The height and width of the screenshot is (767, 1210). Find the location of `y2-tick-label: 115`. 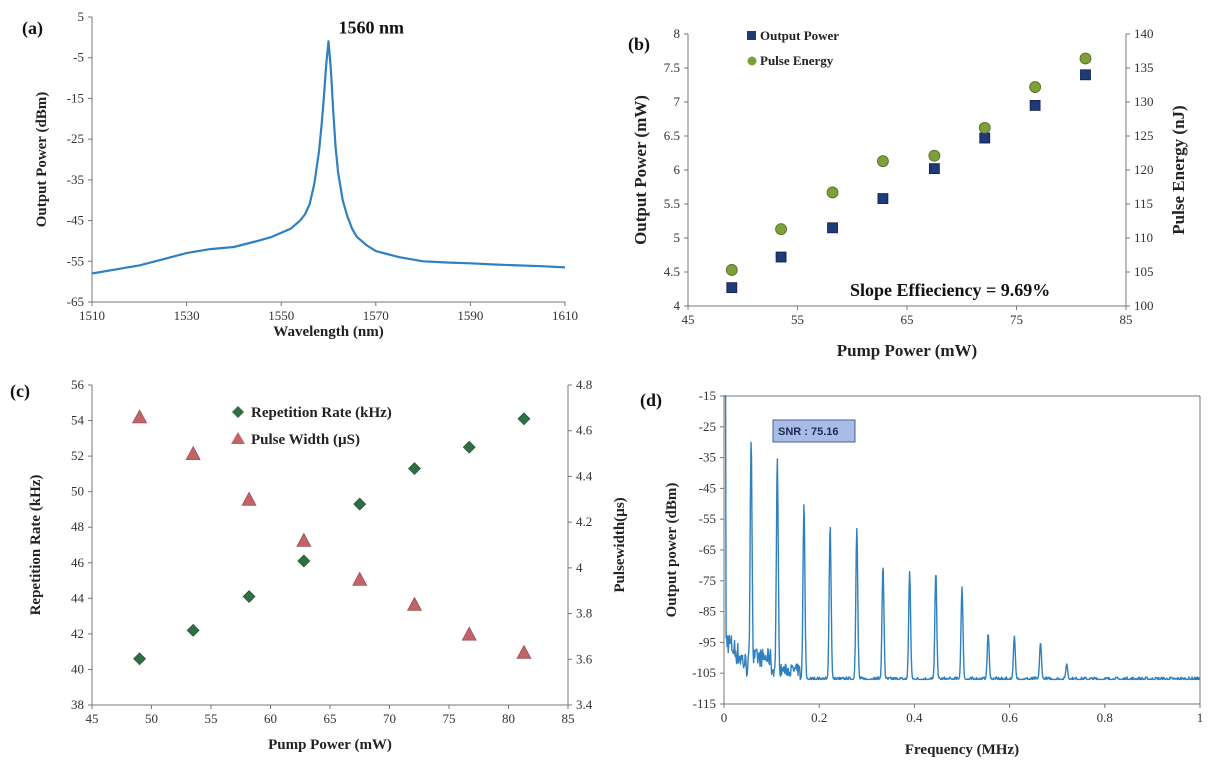

y2-tick-label: 115 is located at coordinates (1143, 203).